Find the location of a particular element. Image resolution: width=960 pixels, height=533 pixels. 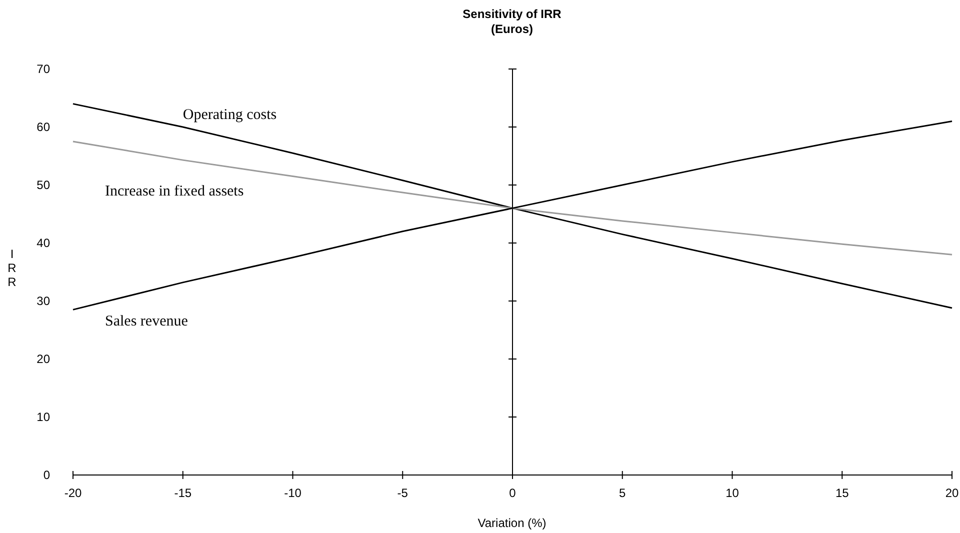

y-tick-label: 20 is located at coordinates (43, 359).